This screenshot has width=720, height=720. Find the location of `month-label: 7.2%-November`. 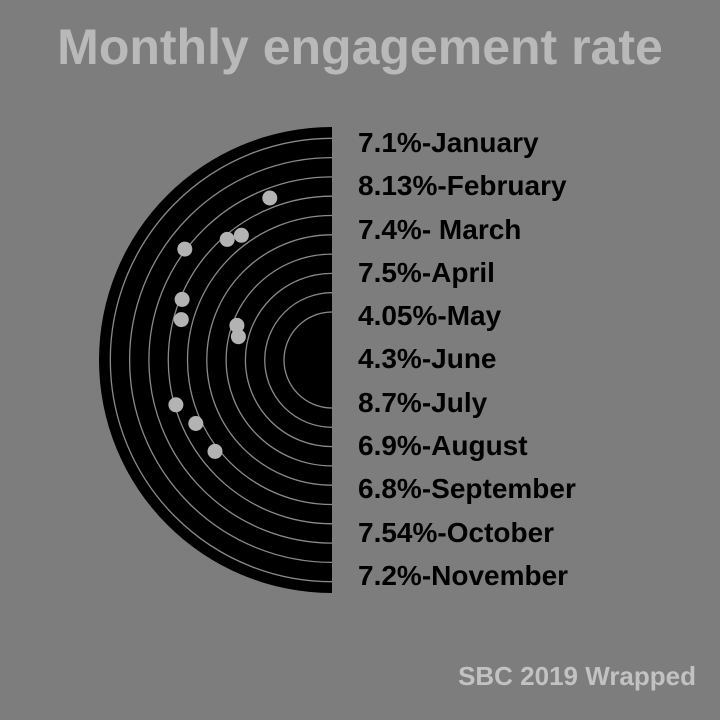

month-label: 7.2%-November is located at coordinates (463, 575).